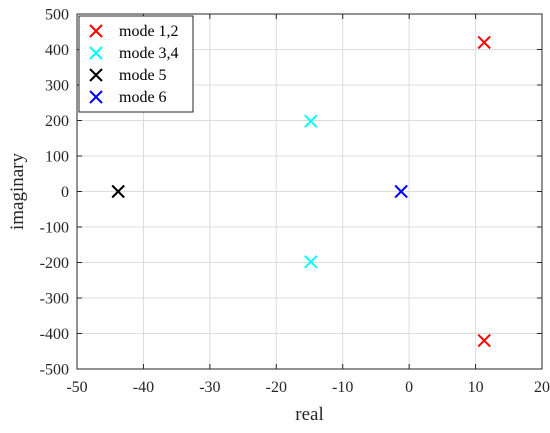  What do you see at coordinates (143, 387) in the screenshot?
I see `x-tick-label: -40` at bounding box center [143, 387].